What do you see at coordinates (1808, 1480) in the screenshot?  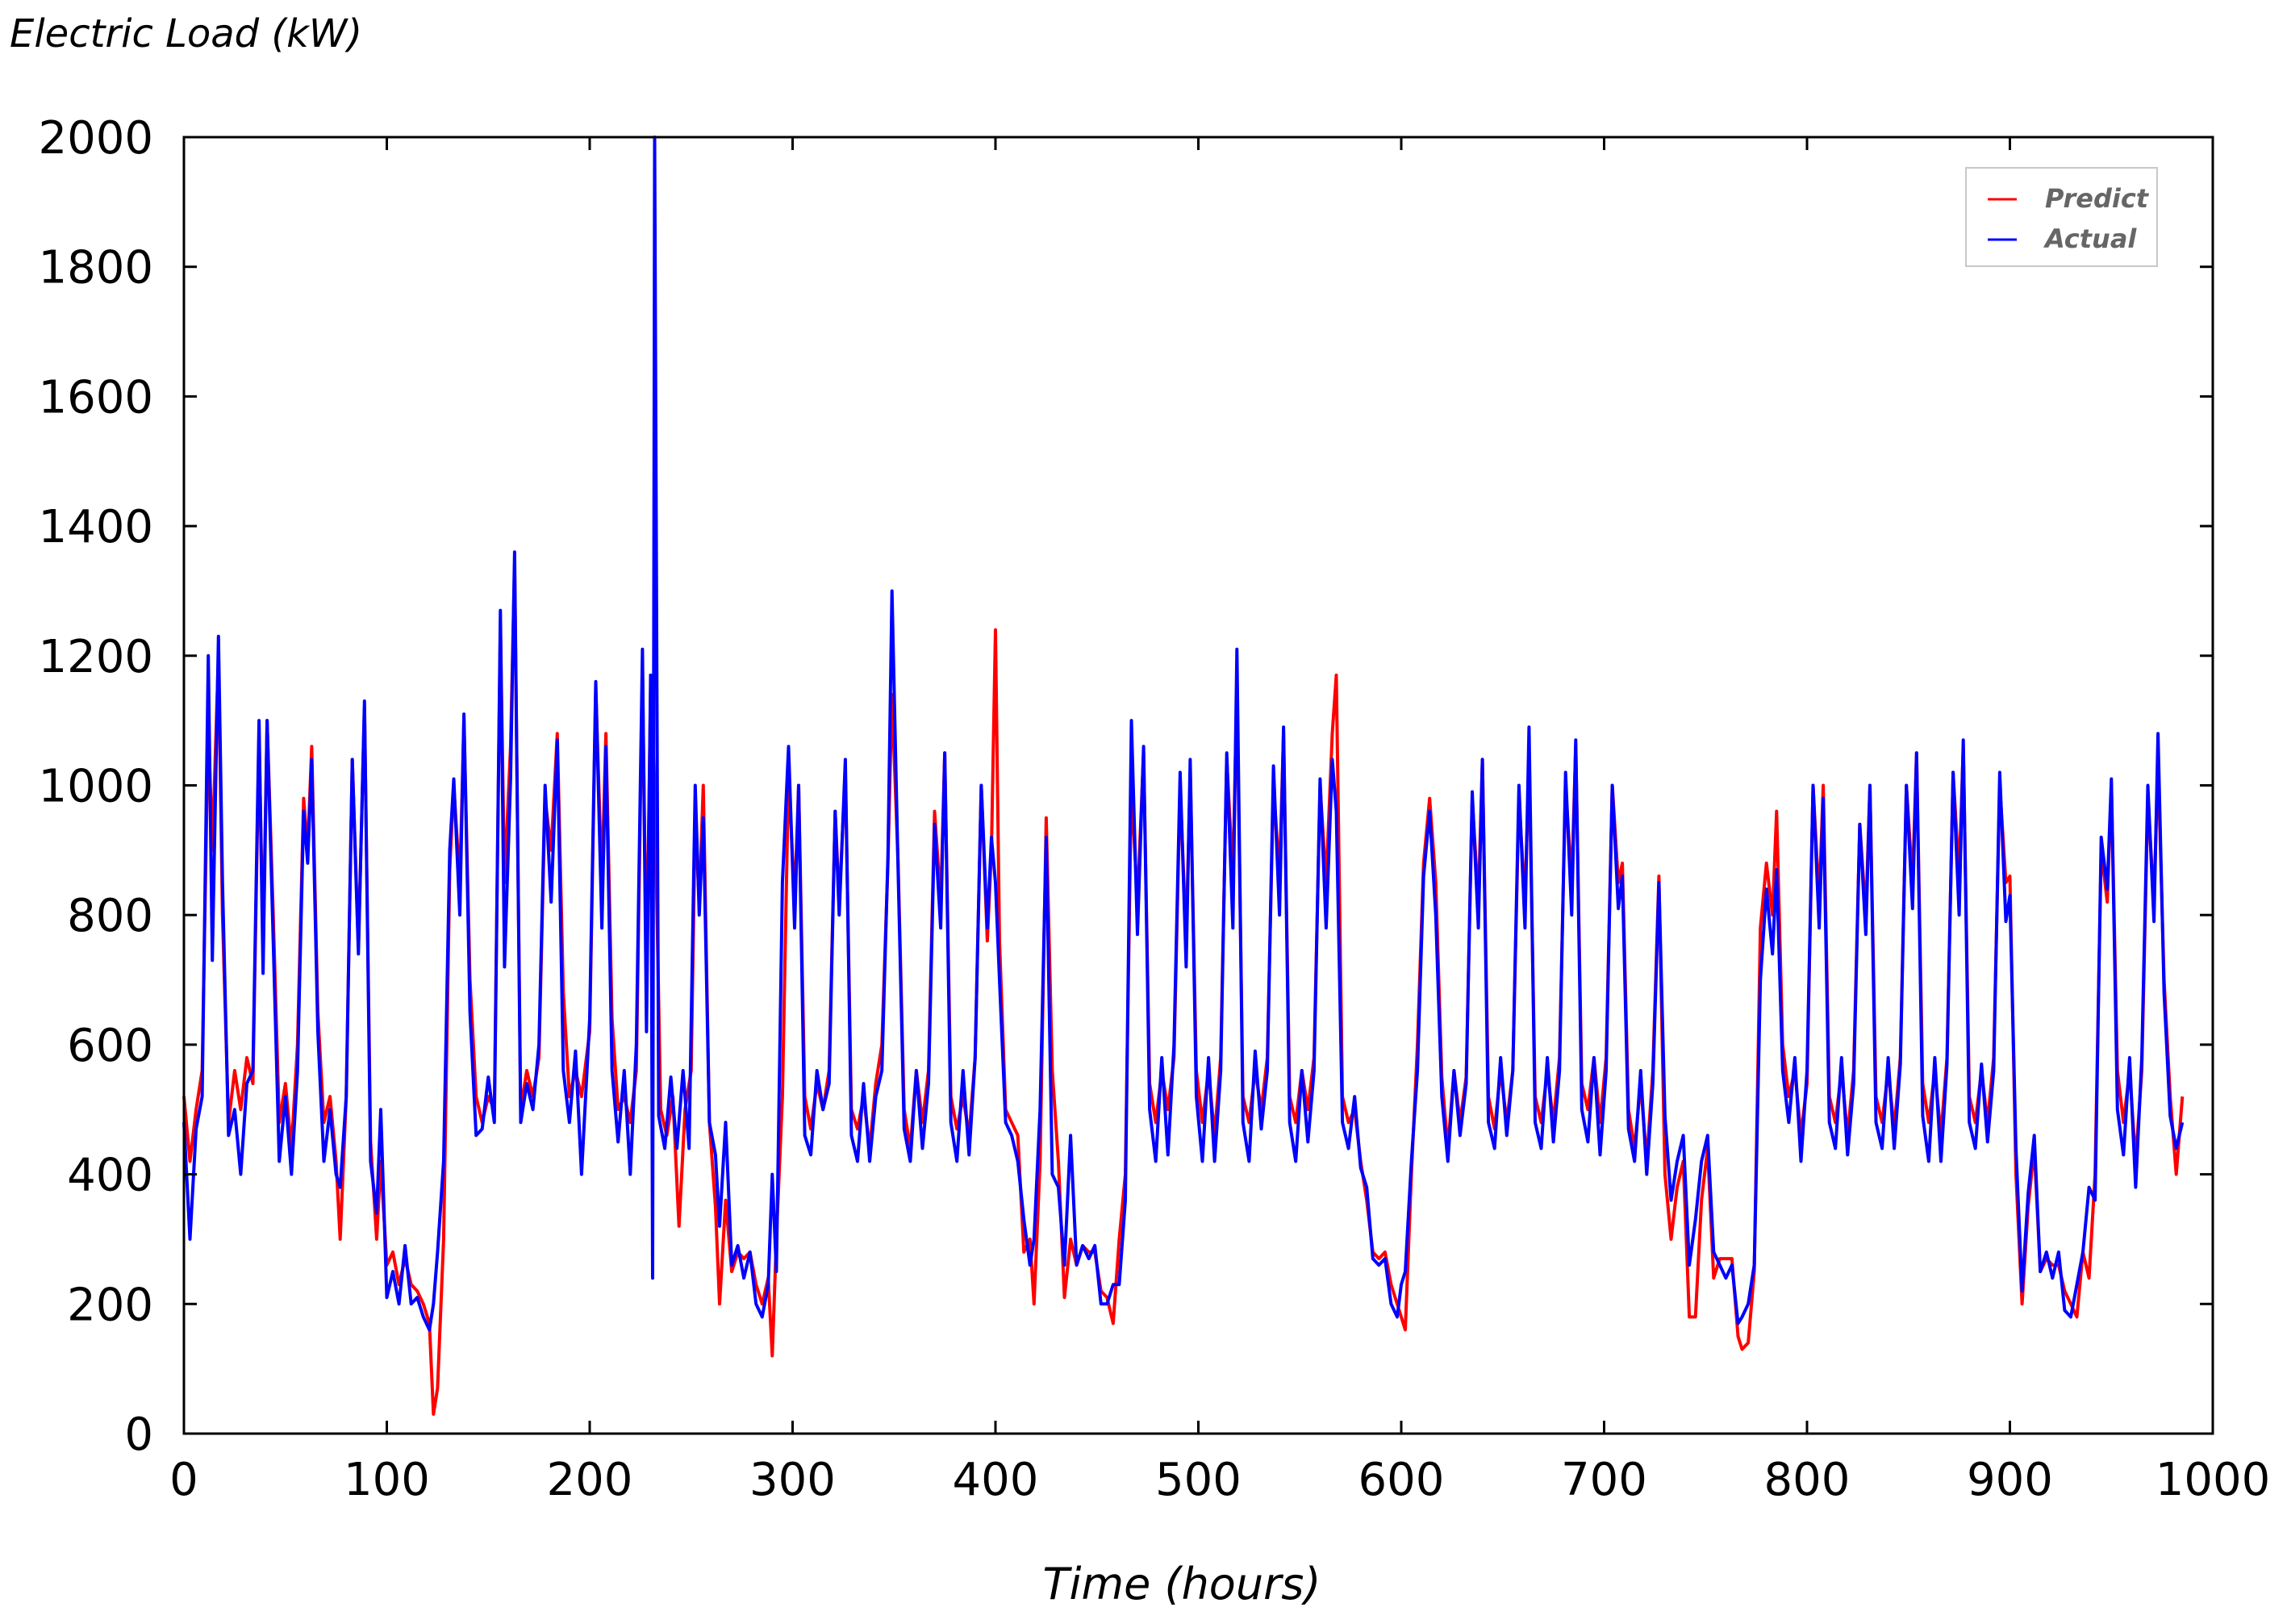 I see `x-tick-label: 800` at bounding box center [1808, 1480].